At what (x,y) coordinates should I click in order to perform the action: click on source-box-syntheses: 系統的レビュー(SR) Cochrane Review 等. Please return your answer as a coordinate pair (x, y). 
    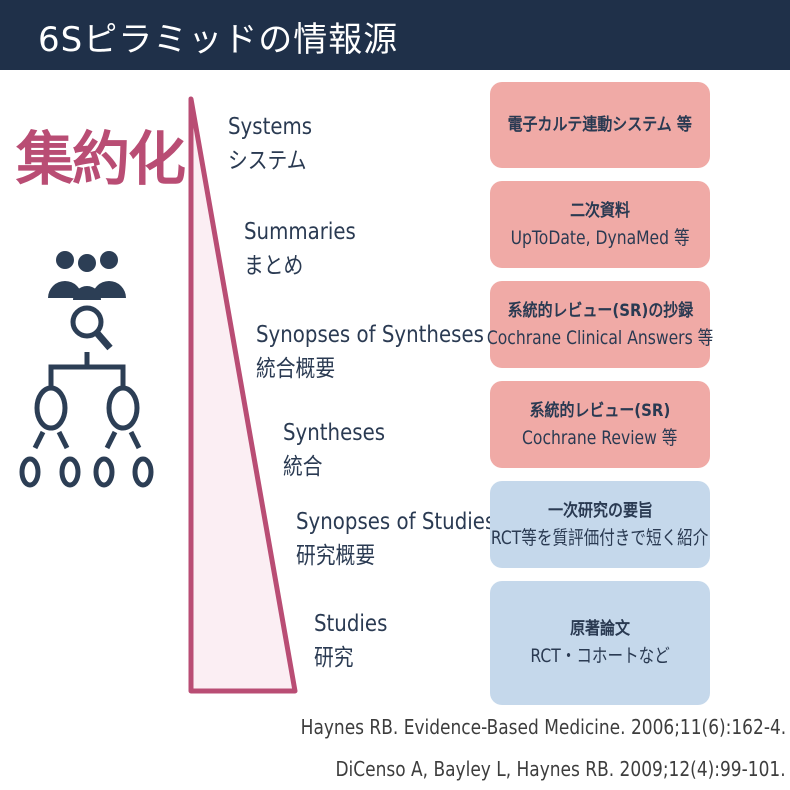
    Looking at the image, I should click on (600, 424).